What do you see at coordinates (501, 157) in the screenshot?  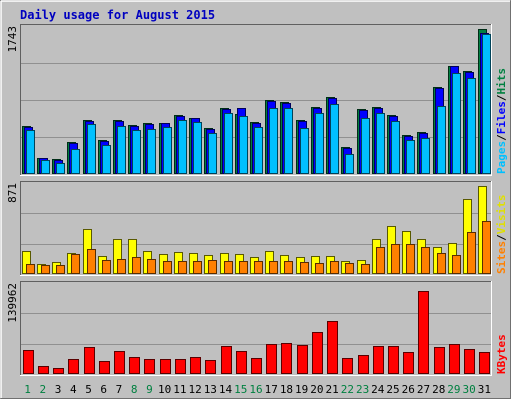 I see `legend-part: Pages` at bounding box center [501, 157].